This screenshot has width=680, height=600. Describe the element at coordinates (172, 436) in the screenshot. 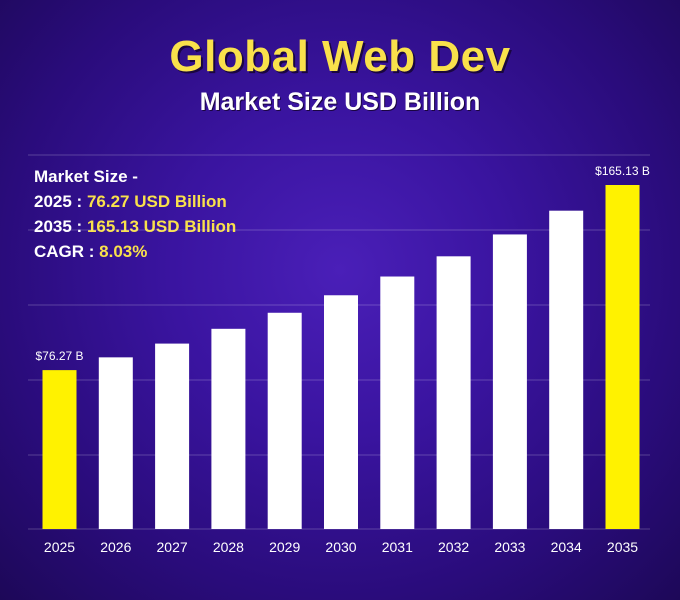

I see `bar-2027` at that location.